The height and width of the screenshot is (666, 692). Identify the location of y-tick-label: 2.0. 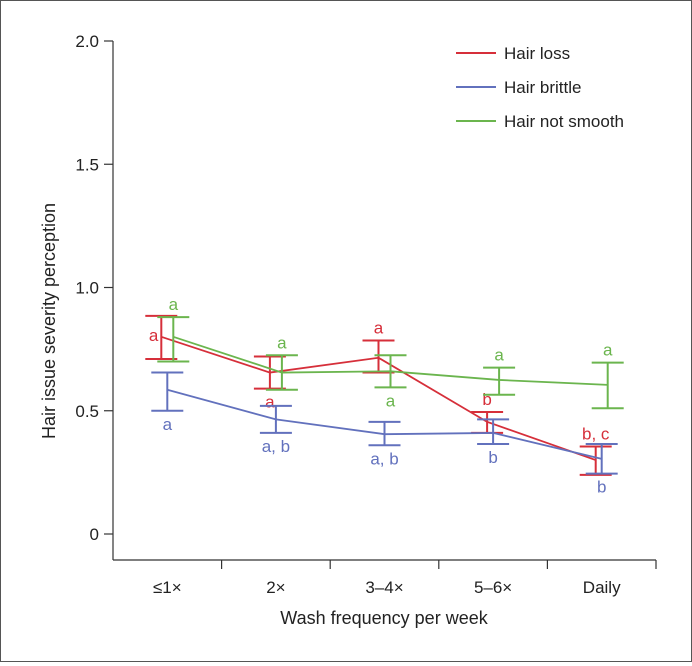
(87, 41).